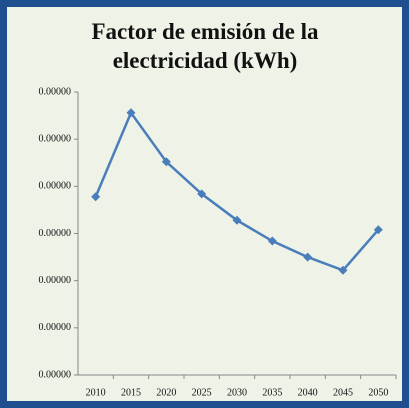  I want to click on x-tick-label: 2025, so click(202, 392).